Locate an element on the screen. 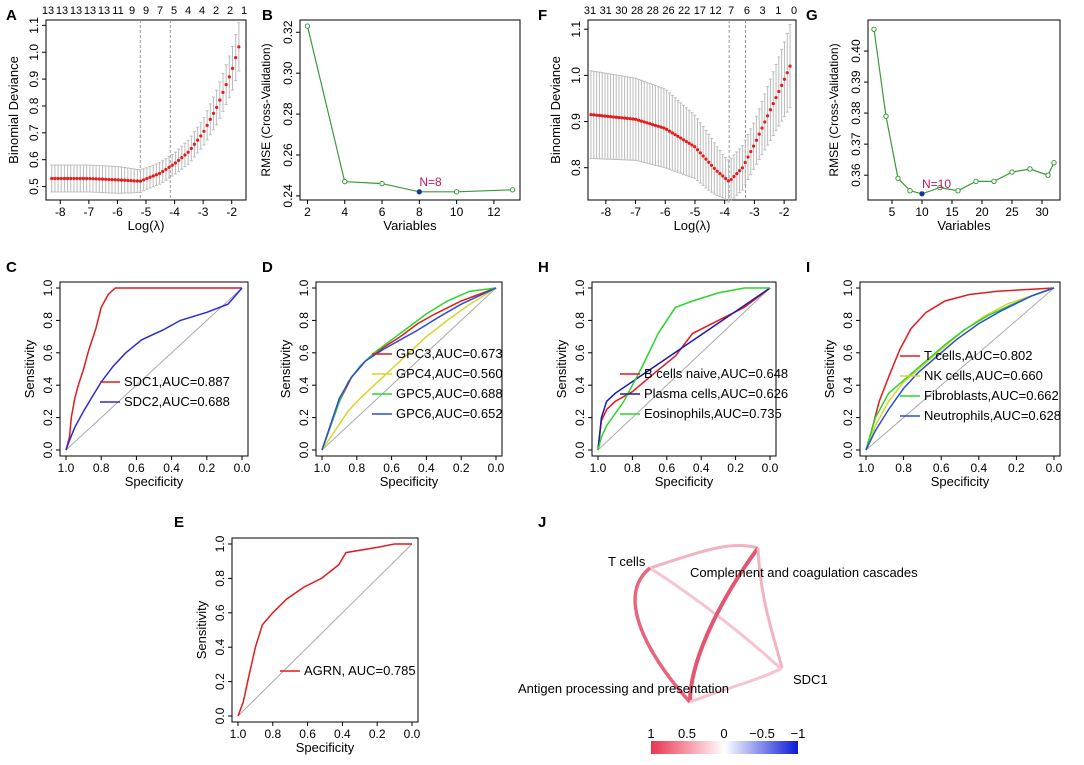 This screenshot has width=1084, height=765. plot-frame-i is located at coordinates (960, 369).